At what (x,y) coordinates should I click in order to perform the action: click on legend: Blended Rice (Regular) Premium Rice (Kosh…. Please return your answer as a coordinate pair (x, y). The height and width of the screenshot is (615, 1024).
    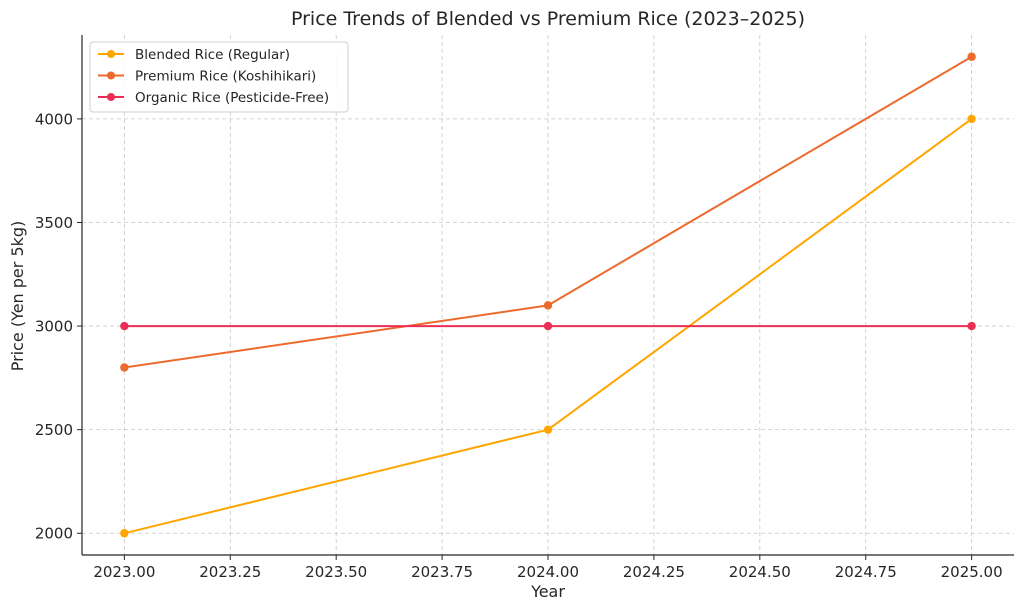
    Looking at the image, I should click on (219, 77).